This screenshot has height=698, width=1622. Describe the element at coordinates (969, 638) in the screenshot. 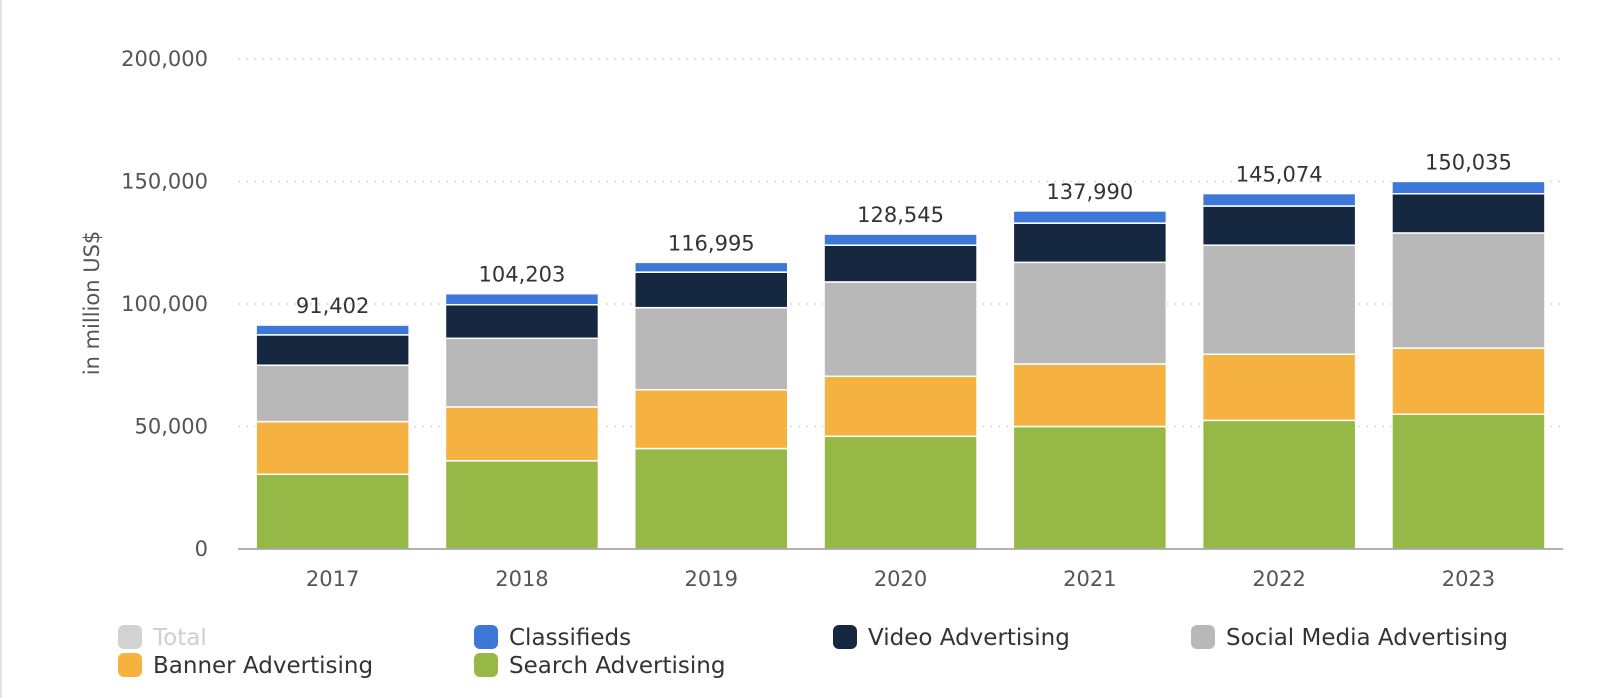

I see `legend-label: Video Advertising` at that location.